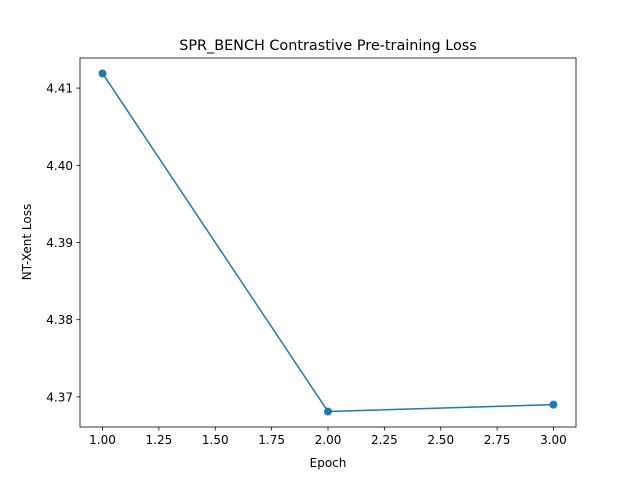 The image size is (640, 485). Describe the element at coordinates (553, 440) in the screenshot. I see `x-tick-label: 3.00` at that location.